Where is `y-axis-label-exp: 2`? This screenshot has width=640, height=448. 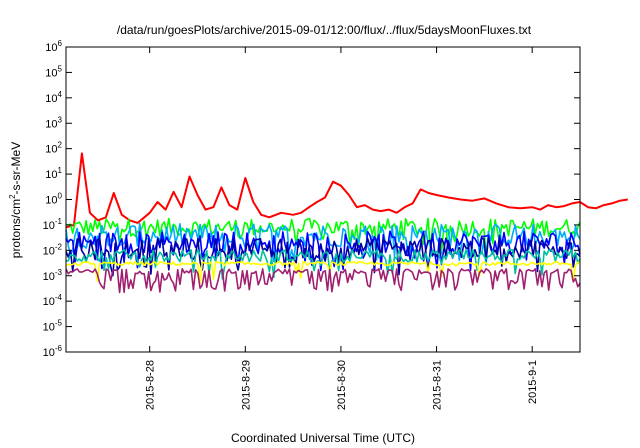
y-axis-label-exp: 2 is located at coordinates (12, 196).